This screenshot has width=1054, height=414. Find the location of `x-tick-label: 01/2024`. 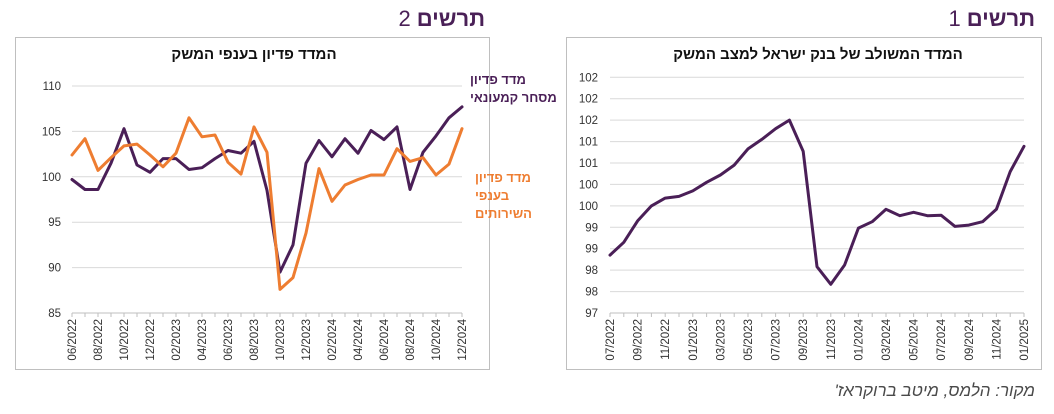

x-tick-label: 01/2024 is located at coordinates (859, 339).